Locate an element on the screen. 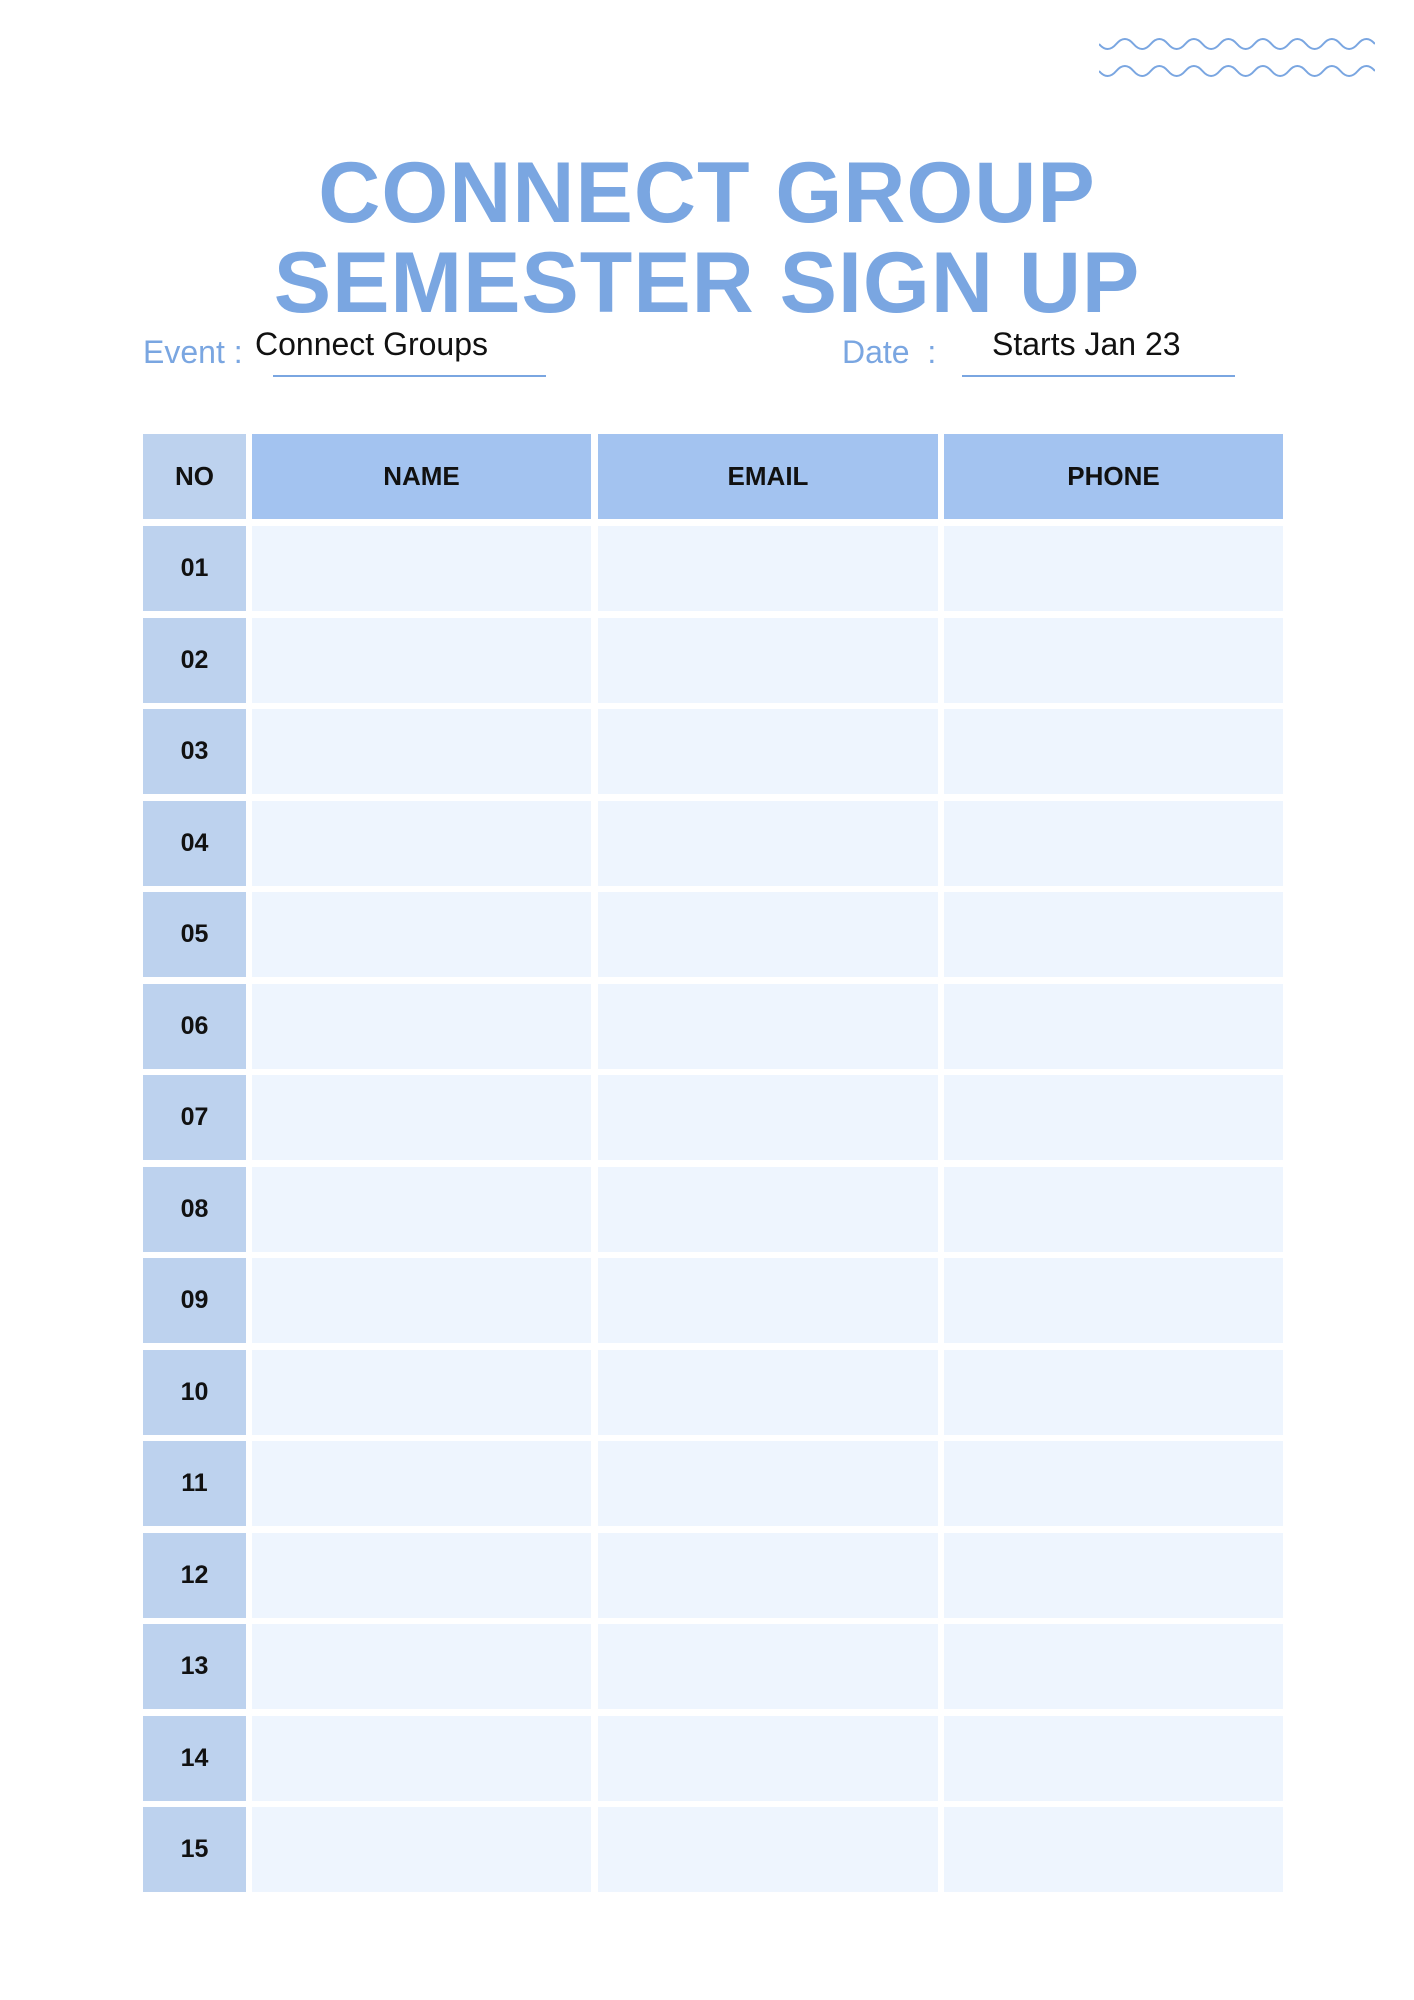 The width and height of the screenshot is (1414, 2000). row-number: 09 is located at coordinates (194, 1300).